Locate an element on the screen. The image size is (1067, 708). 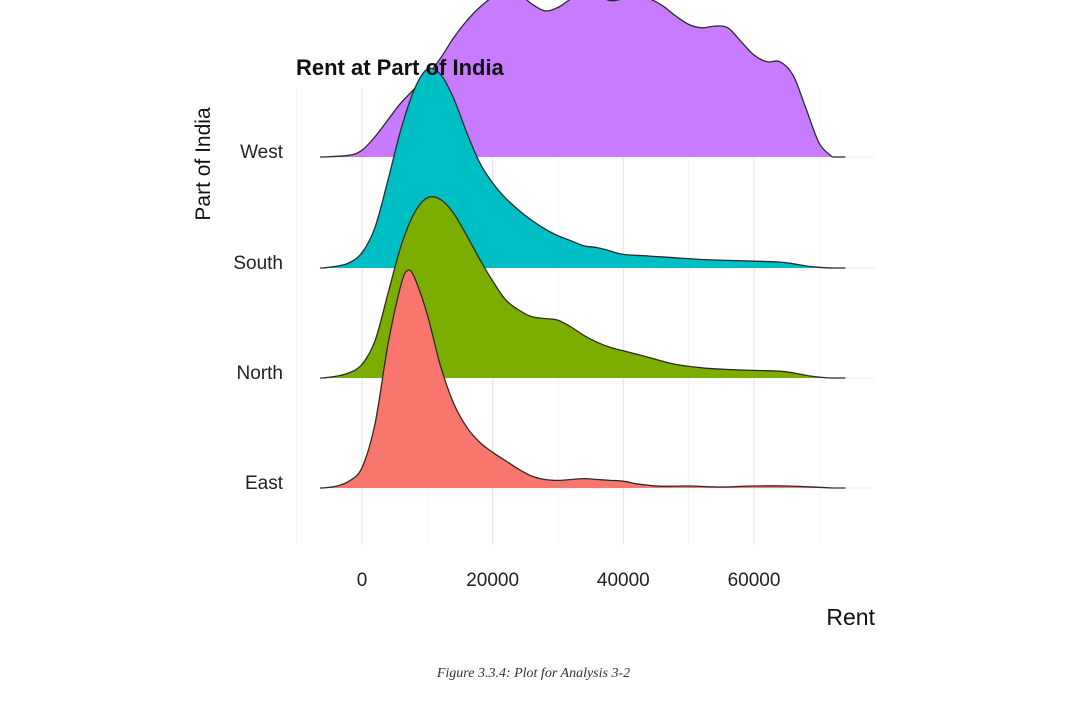
y-axis-categories: East North South West is located at coordinates (258, 318).